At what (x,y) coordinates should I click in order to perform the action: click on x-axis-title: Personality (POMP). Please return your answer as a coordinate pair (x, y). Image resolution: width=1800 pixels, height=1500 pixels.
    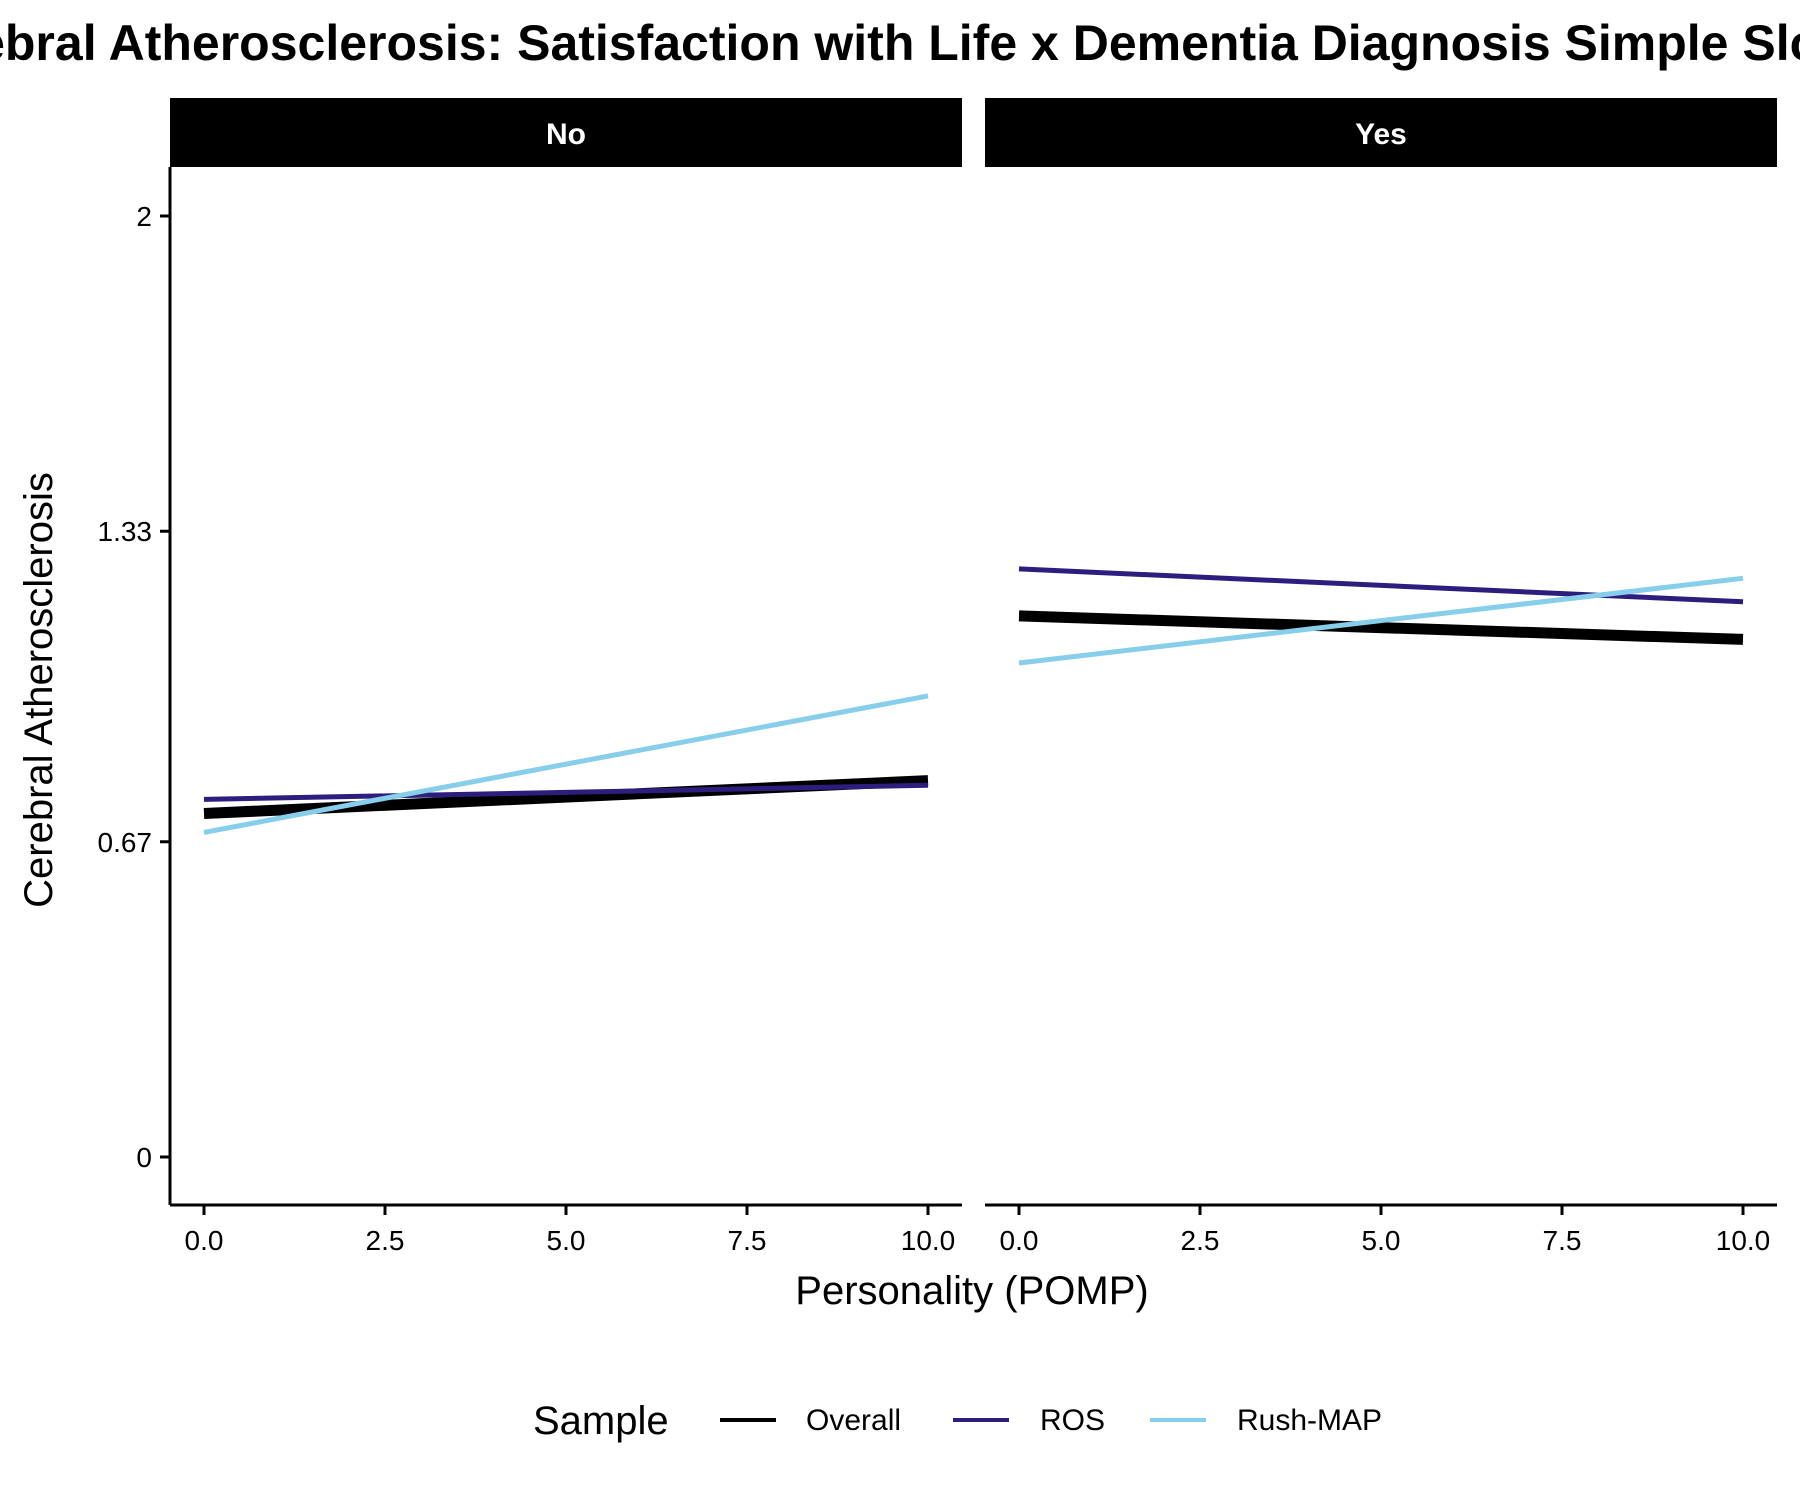
    Looking at the image, I should click on (971, 1291).